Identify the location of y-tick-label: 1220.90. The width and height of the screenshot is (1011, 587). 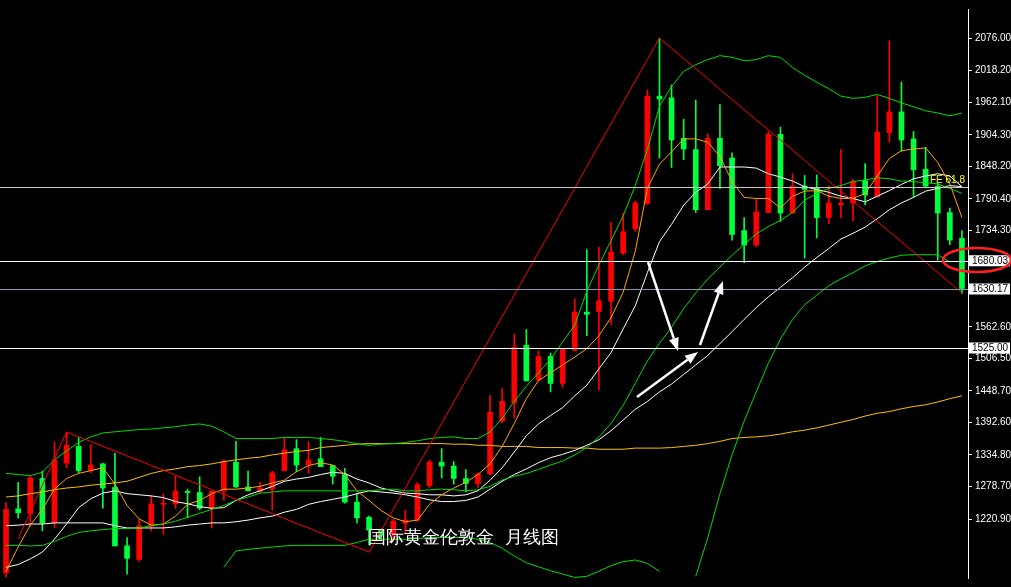
(993, 518).